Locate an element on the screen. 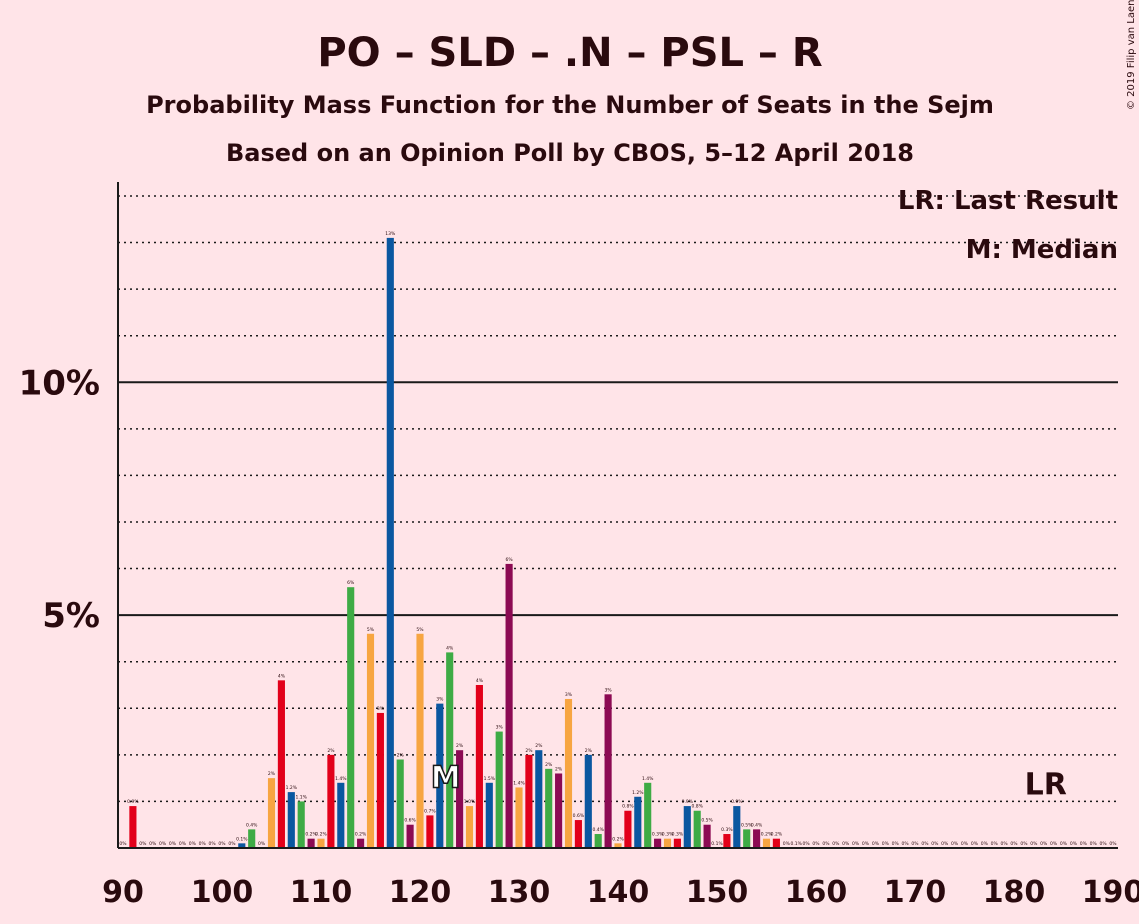 The width and height of the screenshot is (1139, 924). x-tick-label-160: 160 is located at coordinates (816, 892).